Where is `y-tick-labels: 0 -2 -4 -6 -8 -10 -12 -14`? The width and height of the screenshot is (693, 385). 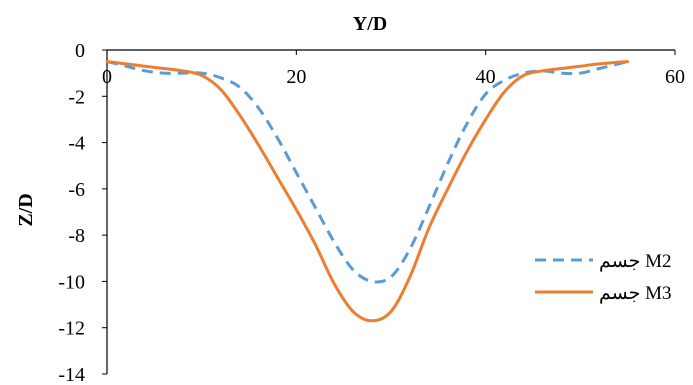 y-tick-labels: 0 -2 -4 -6 -8 -10 -12 -14 is located at coordinates (82, 212).